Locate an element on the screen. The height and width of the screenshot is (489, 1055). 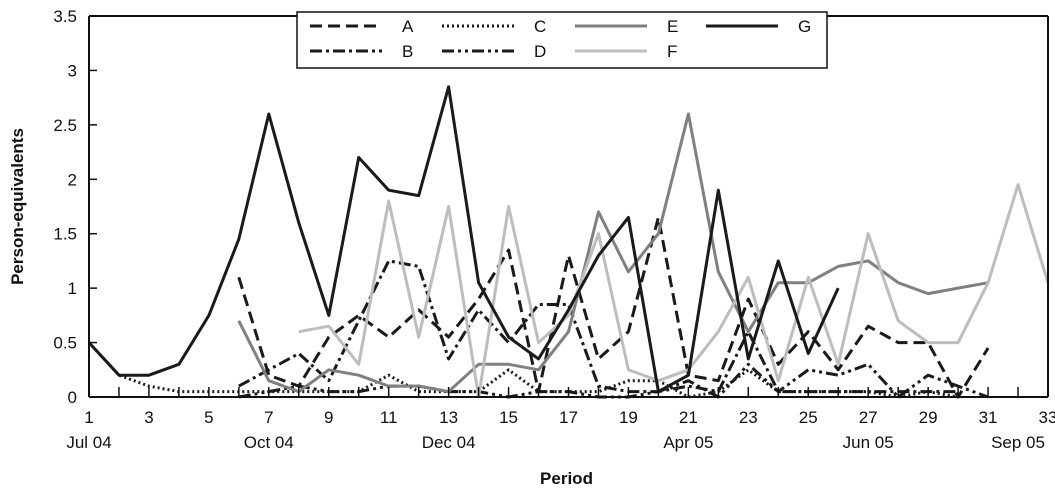
legend-box is located at coordinates (562, 40).